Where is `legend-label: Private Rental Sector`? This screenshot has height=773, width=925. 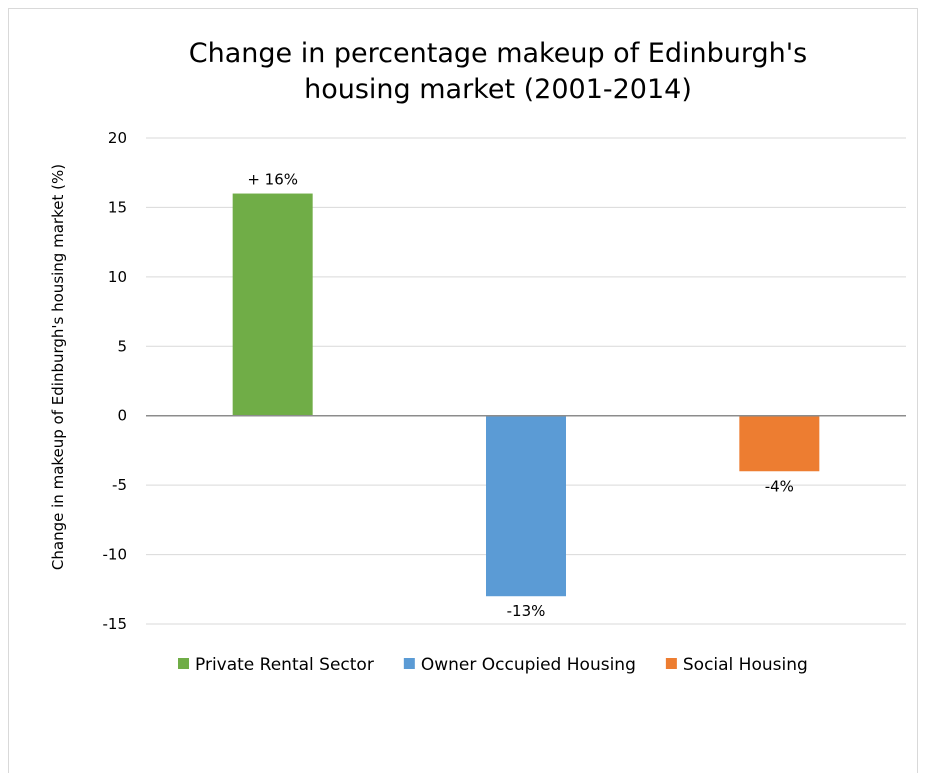 legend-label: Private Rental Sector is located at coordinates (284, 665).